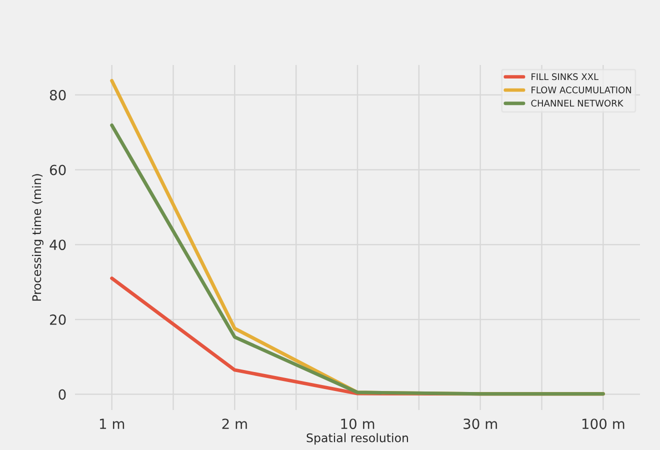 The height and width of the screenshot is (450, 660). Describe the element at coordinates (234, 423) in the screenshot. I see `x-tick-label: 2 m` at that location.